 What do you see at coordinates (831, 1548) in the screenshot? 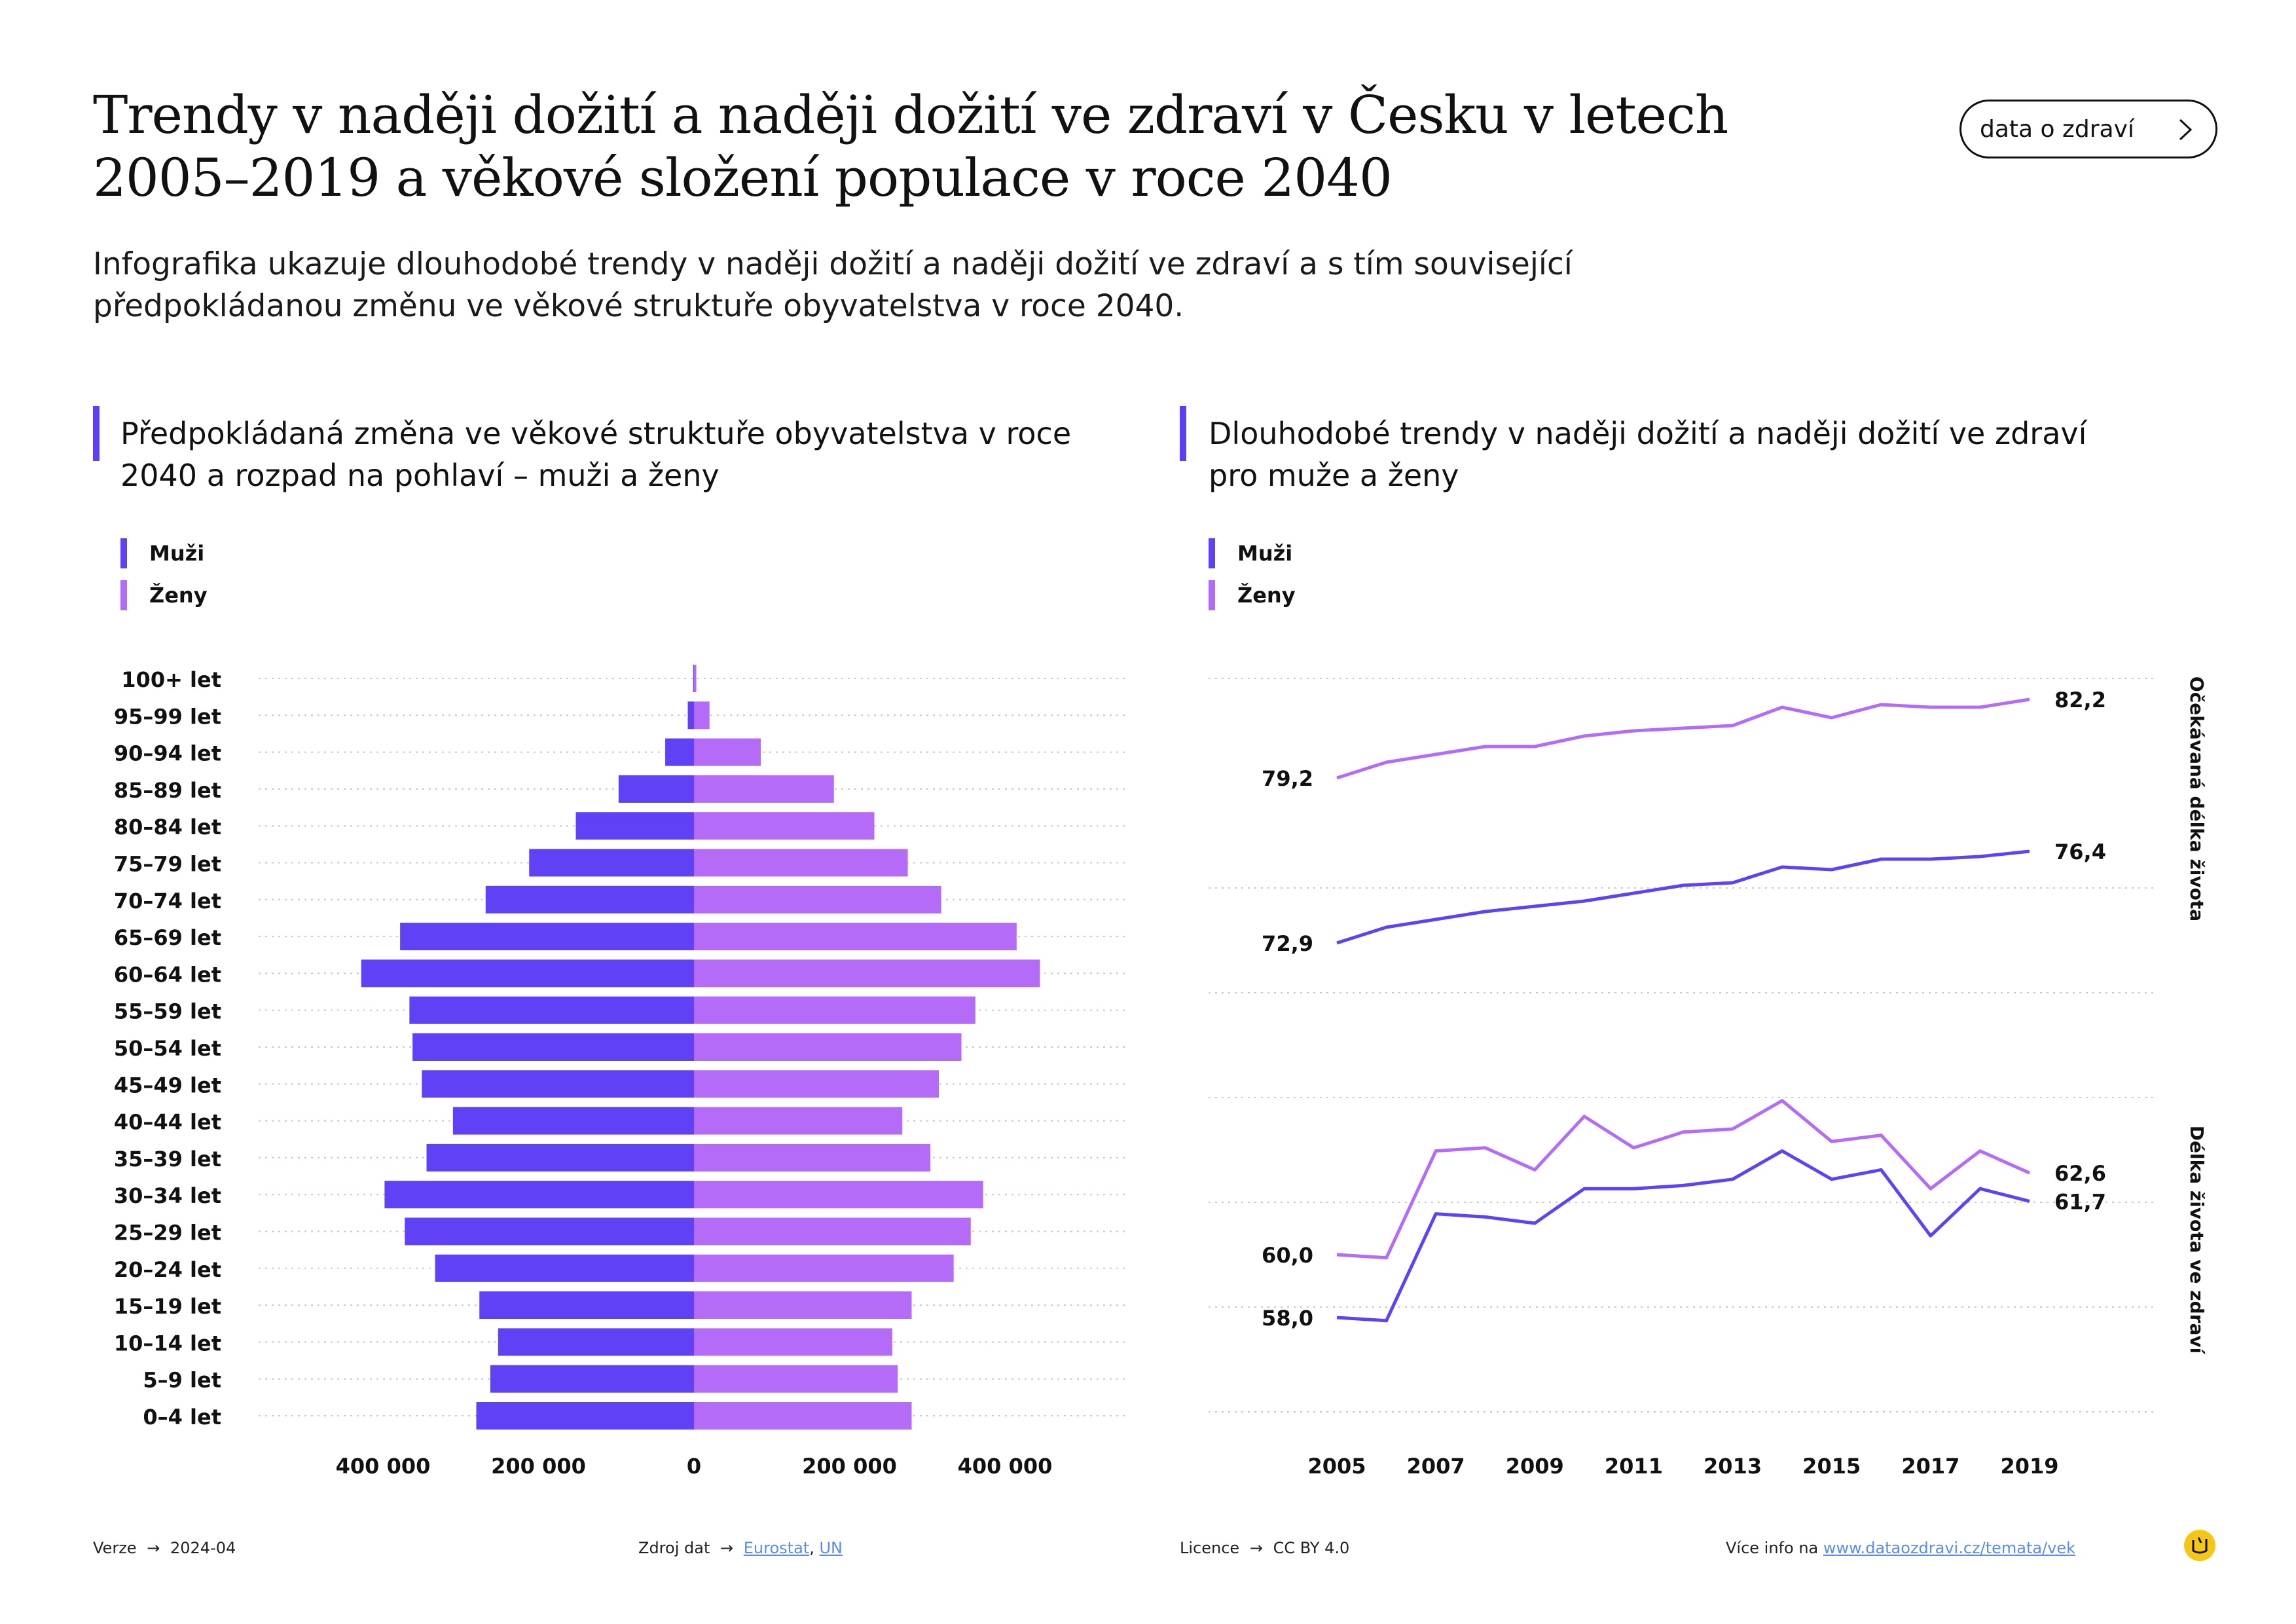
I see `un-link: UN` at bounding box center [831, 1548].